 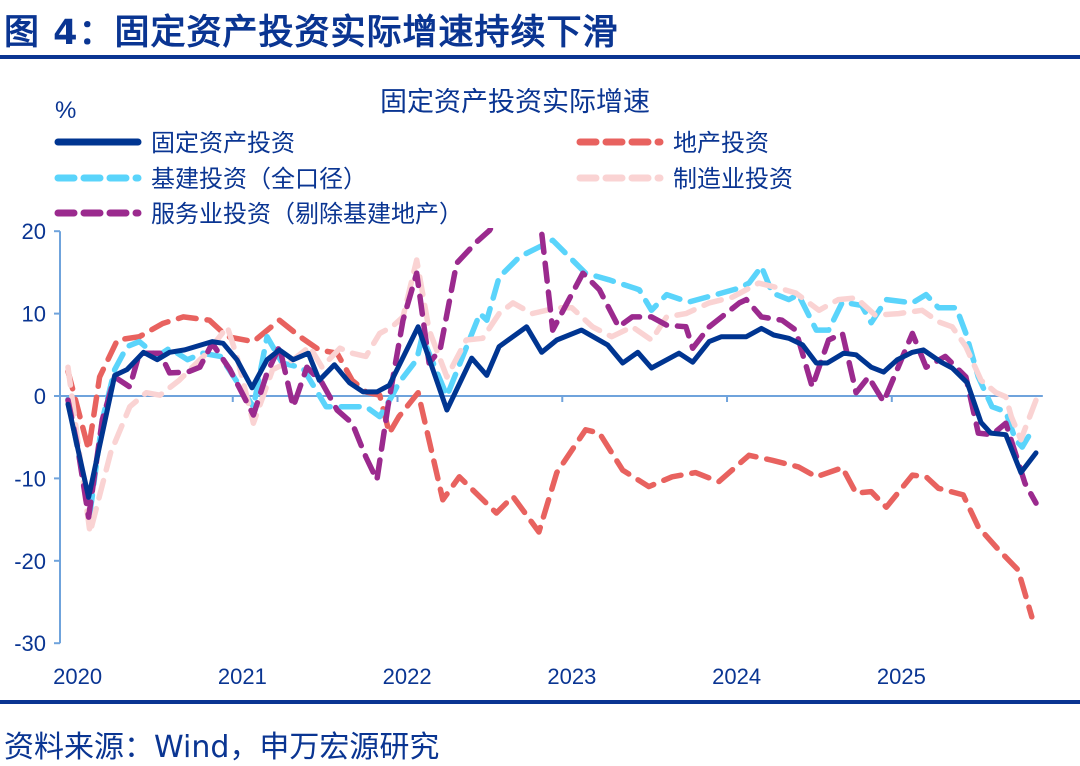 I want to click on y-axis-unit: %, so click(x=65, y=110).